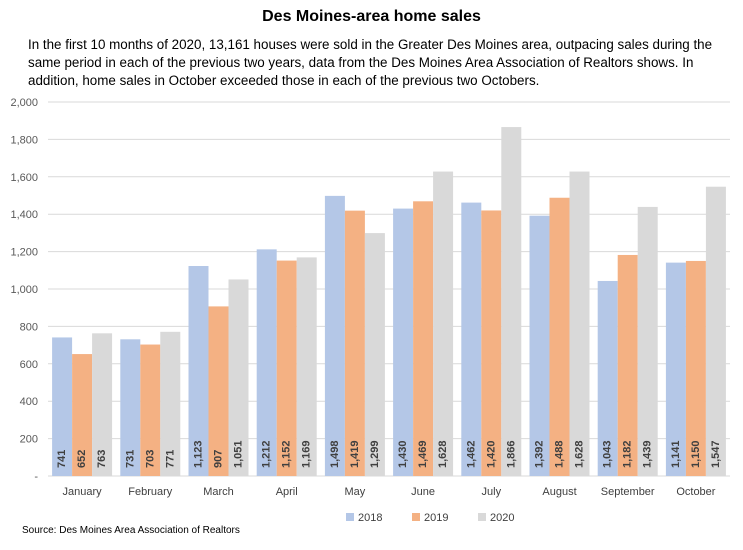  I want to click on data-label: 1,141, so click(676, 454).